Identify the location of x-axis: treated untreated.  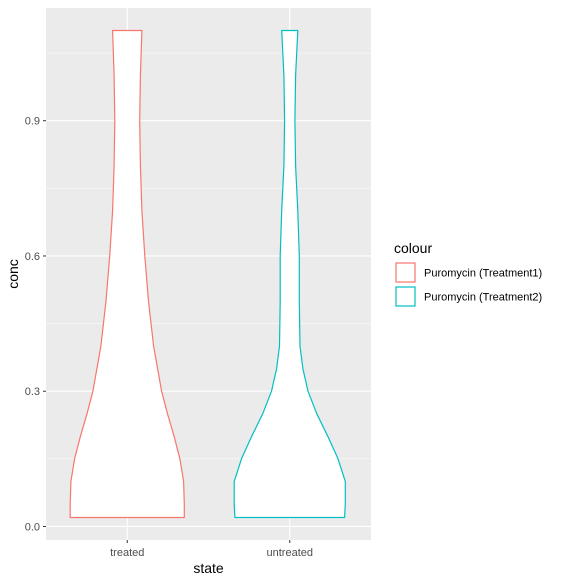
(211, 549).